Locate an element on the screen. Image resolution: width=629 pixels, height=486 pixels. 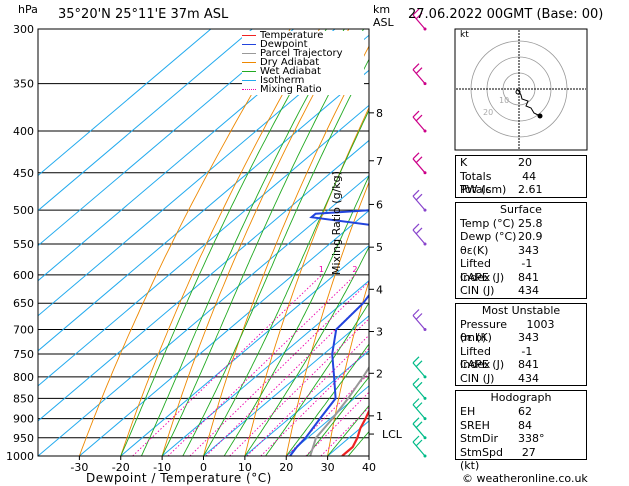
dewpoint-line is located at coordinates (329, 332).